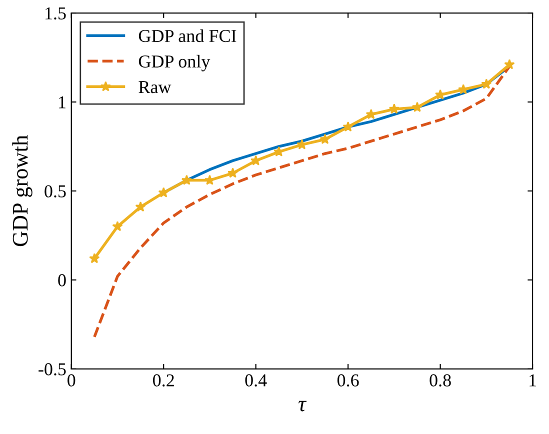 The width and height of the screenshot is (549, 434). Describe the element at coordinates (174, 63) in the screenshot. I see `legend-label: GDP only` at that location.